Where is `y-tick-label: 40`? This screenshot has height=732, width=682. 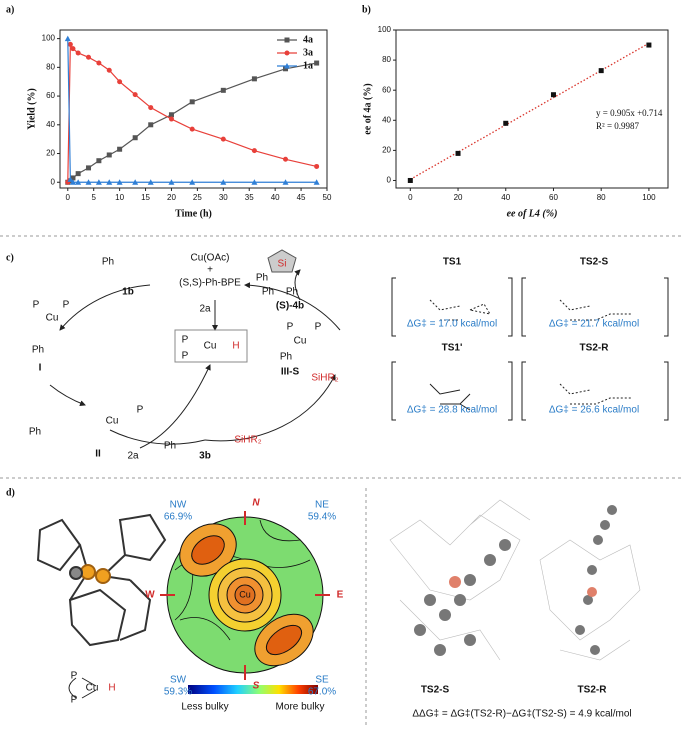
y-tick-label: 40 is located at coordinates (386, 119).